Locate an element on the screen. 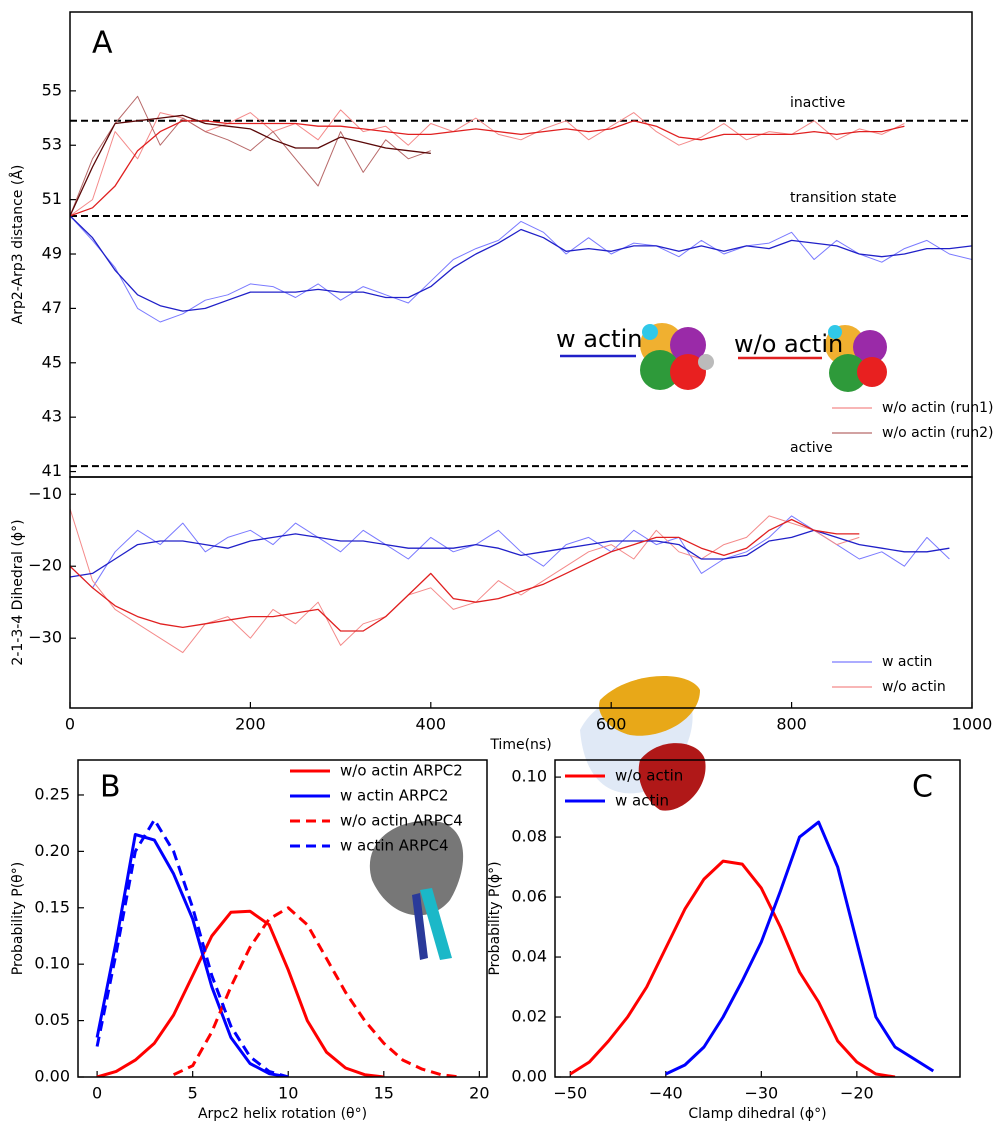  y-tick-label: 0.15 is located at coordinates (52, 906).